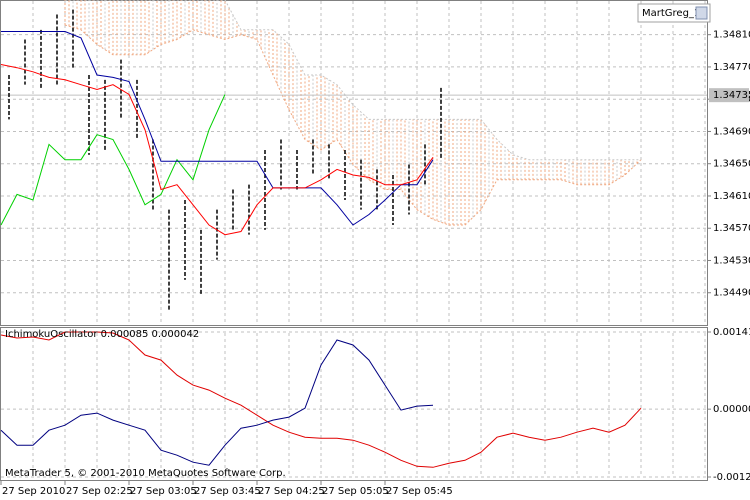  What do you see at coordinates (99, 491) in the screenshot?
I see `x-tick-label: 27 Sep 02:25` at bounding box center [99, 491].